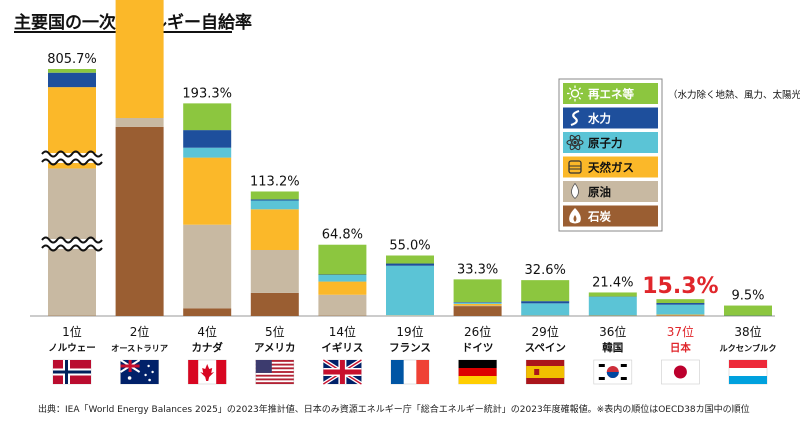  Describe the element at coordinates (599, 119) in the screenshot. I see `legend-label: 水力` at that location.